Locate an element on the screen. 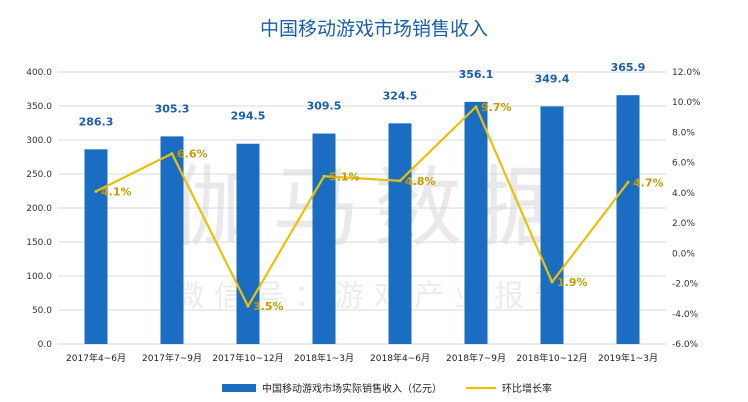 The height and width of the screenshot is (402, 748). y-right-tick-label: 10.0% is located at coordinates (686, 103).